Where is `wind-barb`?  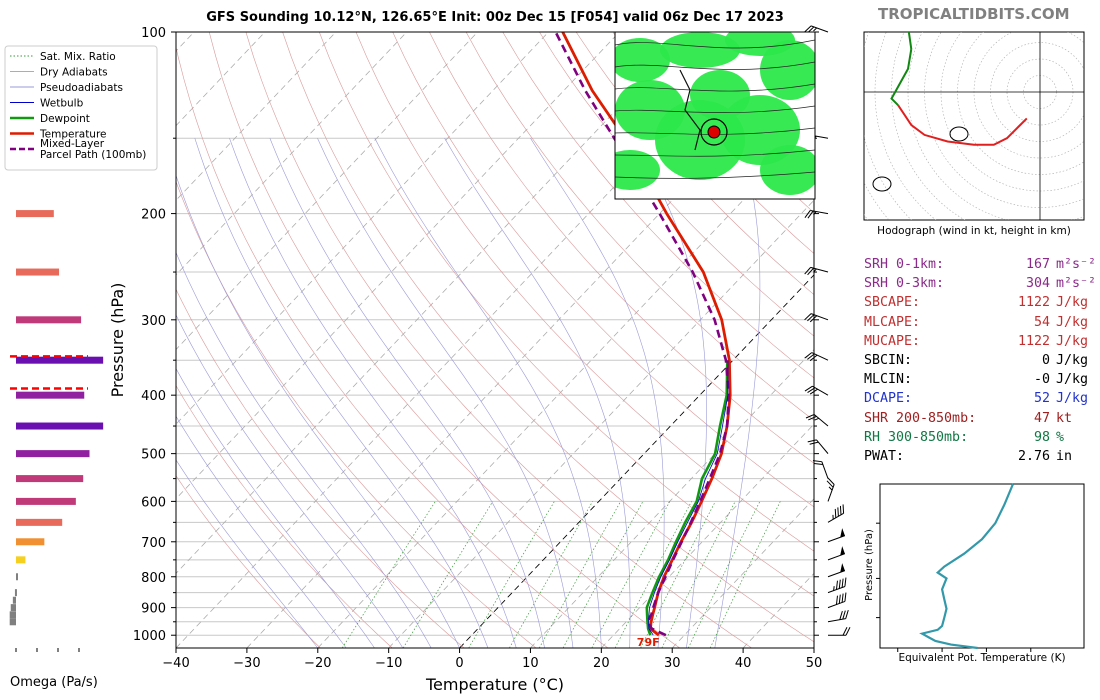 wind-barb is located at coordinates (817, 420).